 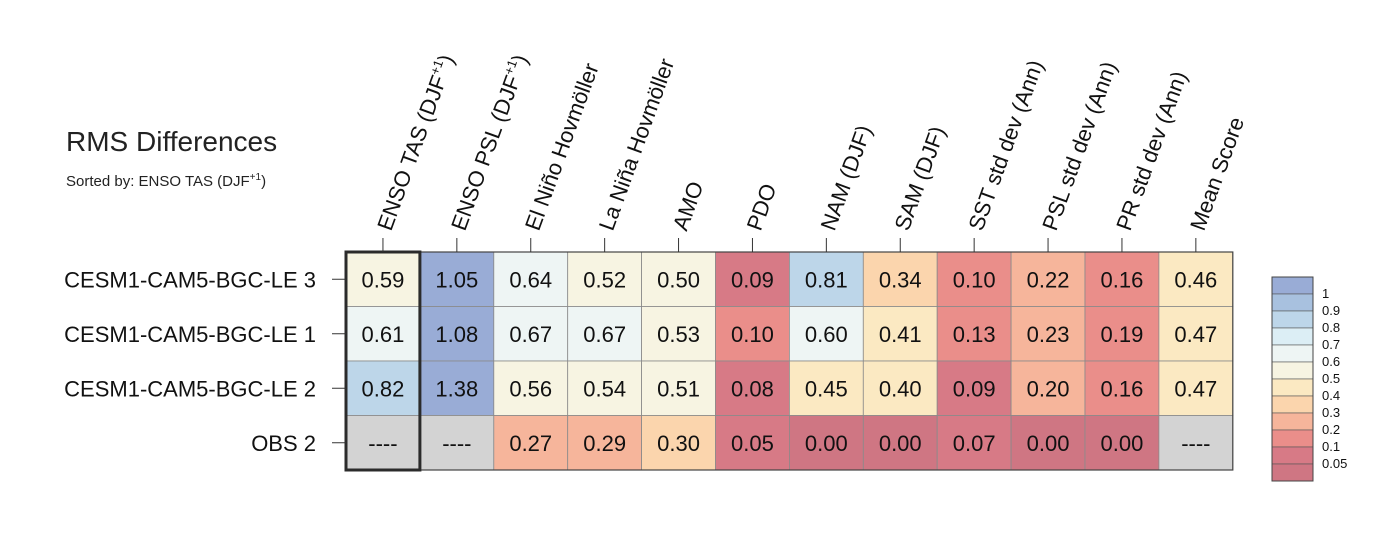 What do you see at coordinates (166, 181) in the screenshot?
I see `chart-subtitle: Sorted by: ENSO TAS (DJF+1)` at bounding box center [166, 181].